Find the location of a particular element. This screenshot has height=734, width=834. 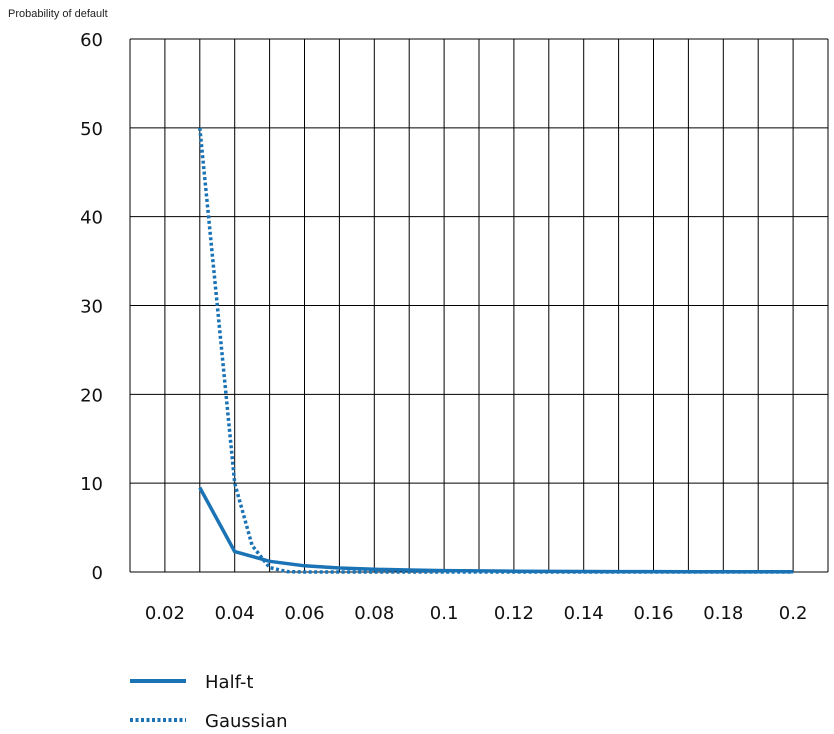

legend-label: Gaussian is located at coordinates (246, 721).